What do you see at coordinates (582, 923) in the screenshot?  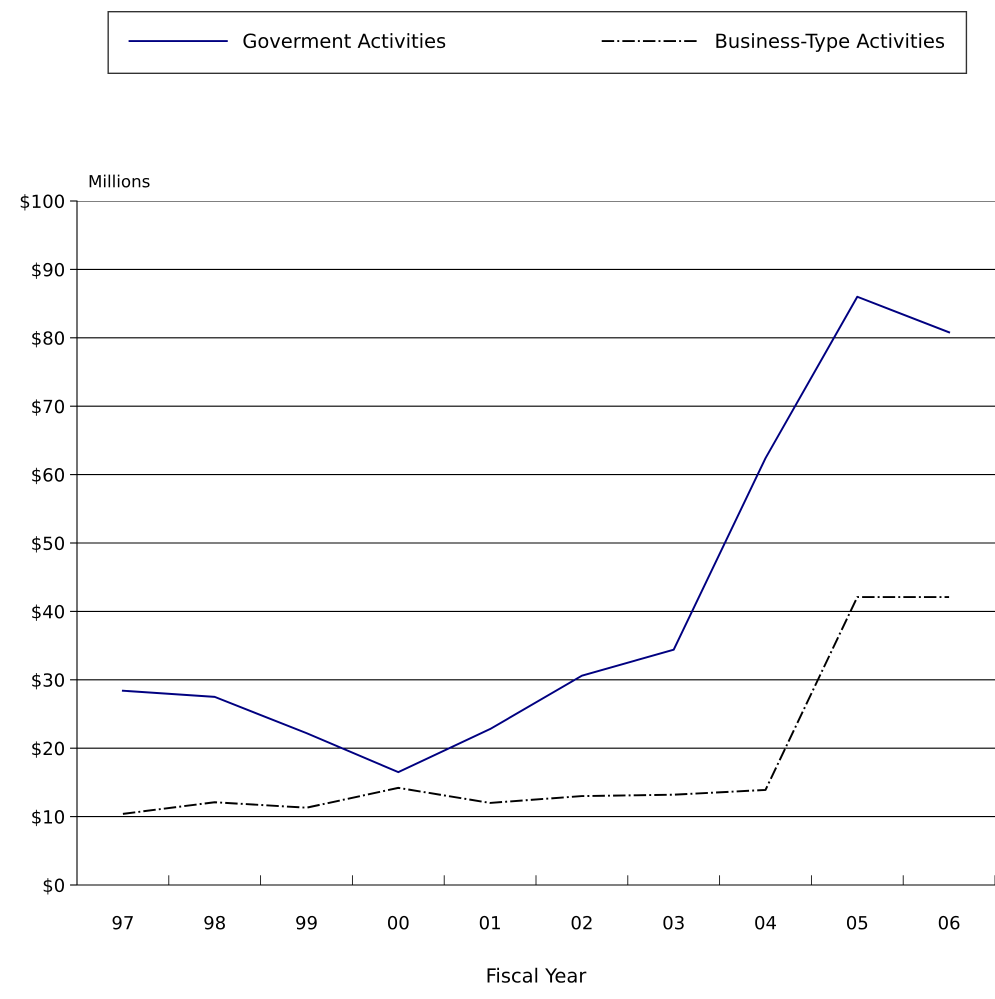 I see `x-tick-label: 02` at bounding box center [582, 923].